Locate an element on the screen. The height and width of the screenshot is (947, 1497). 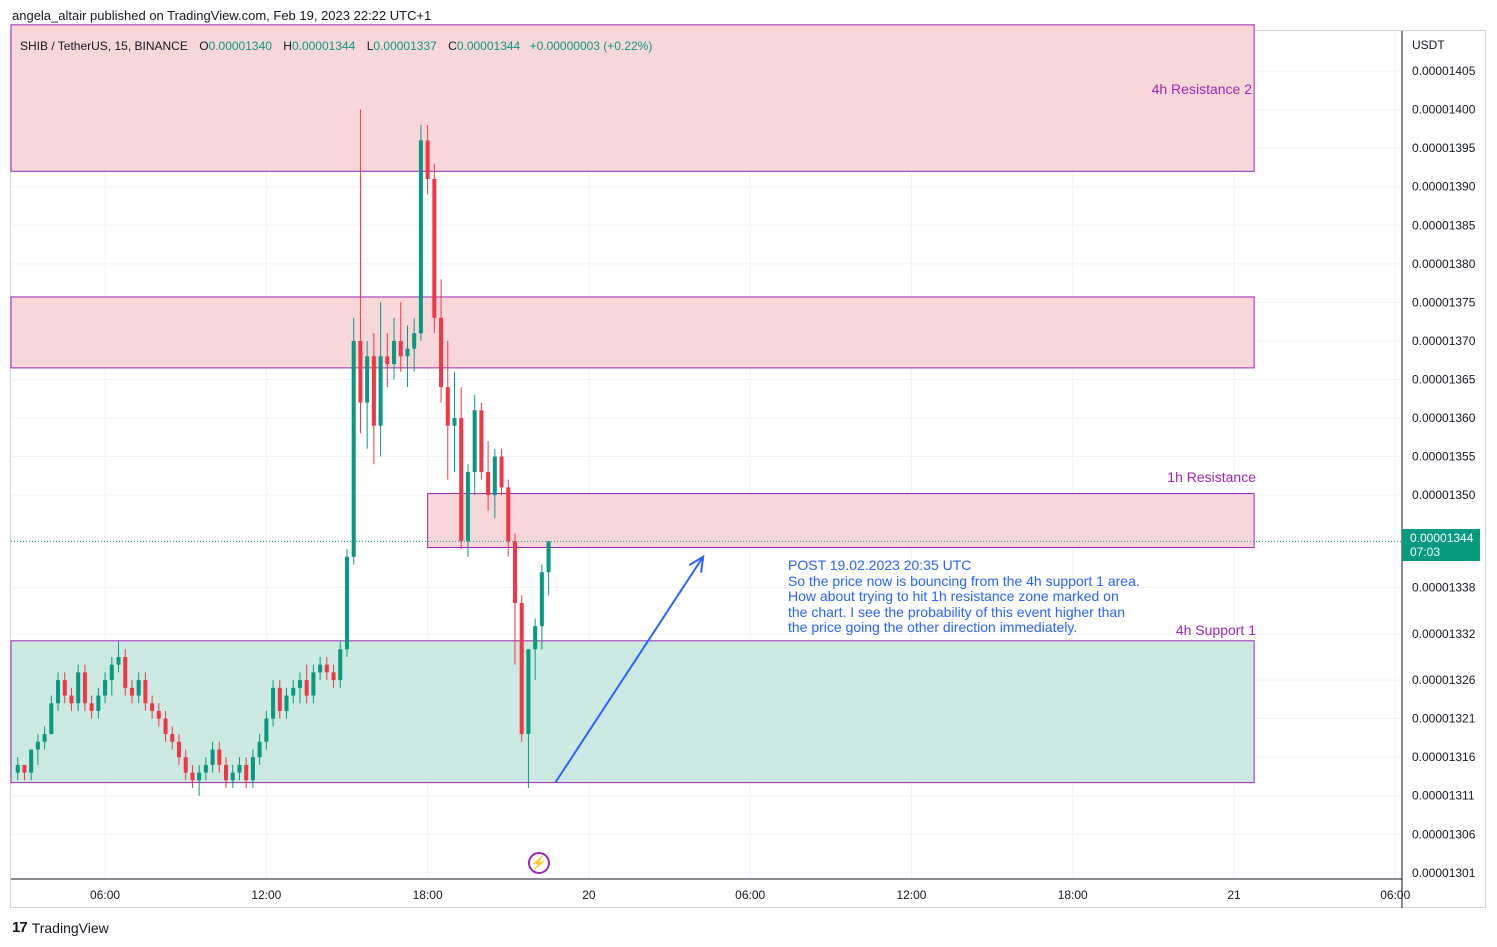
projection-arrow-line is located at coordinates (629, 670).